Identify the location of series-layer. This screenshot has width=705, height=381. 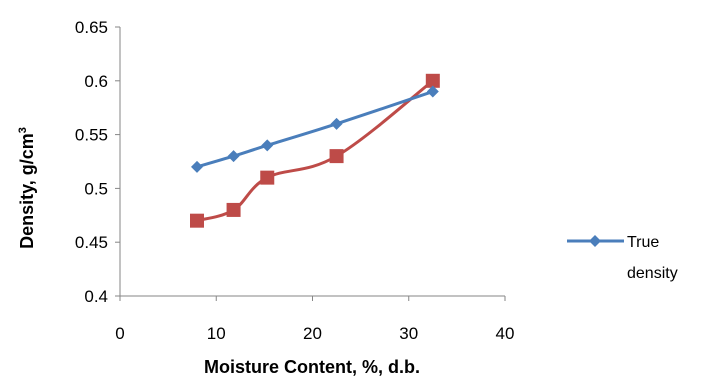
(315, 150).